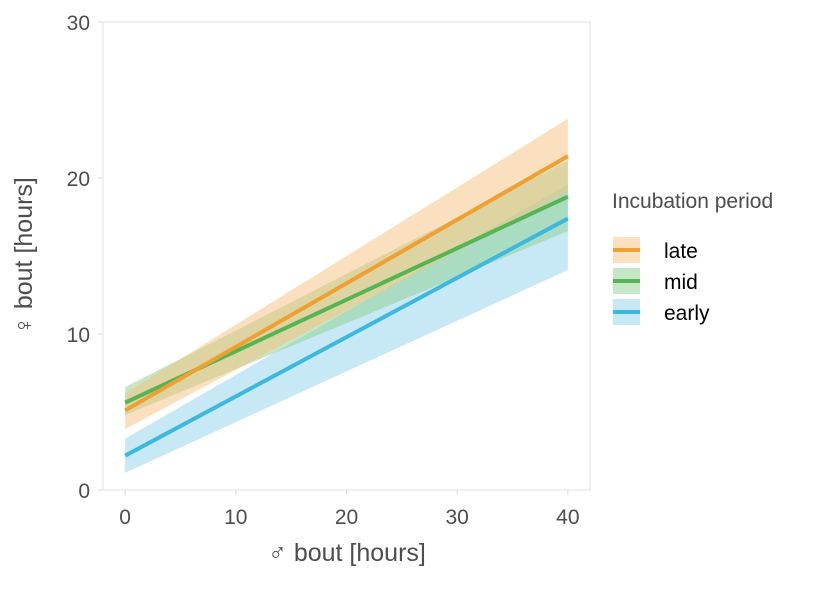 The height and width of the screenshot is (590, 826). Describe the element at coordinates (84, 491) in the screenshot. I see `y-tick-label: 0` at that location.